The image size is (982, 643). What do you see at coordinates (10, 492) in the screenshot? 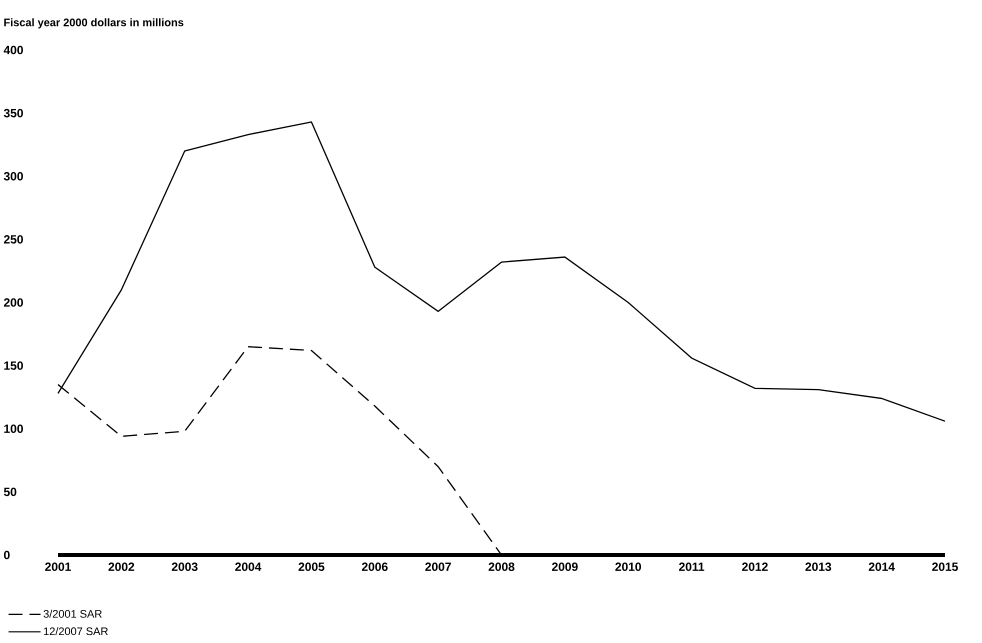
I see `y-tick-label: 50` at bounding box center [10, 492].